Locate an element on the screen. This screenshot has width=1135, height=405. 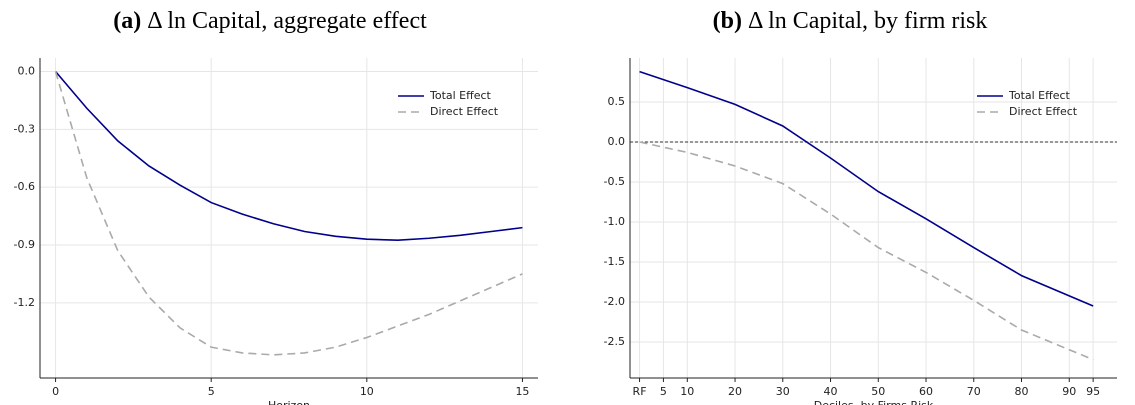
chart-title: (a) Δ ln Capital, aggregate effect is located at coordinates (270, 21).